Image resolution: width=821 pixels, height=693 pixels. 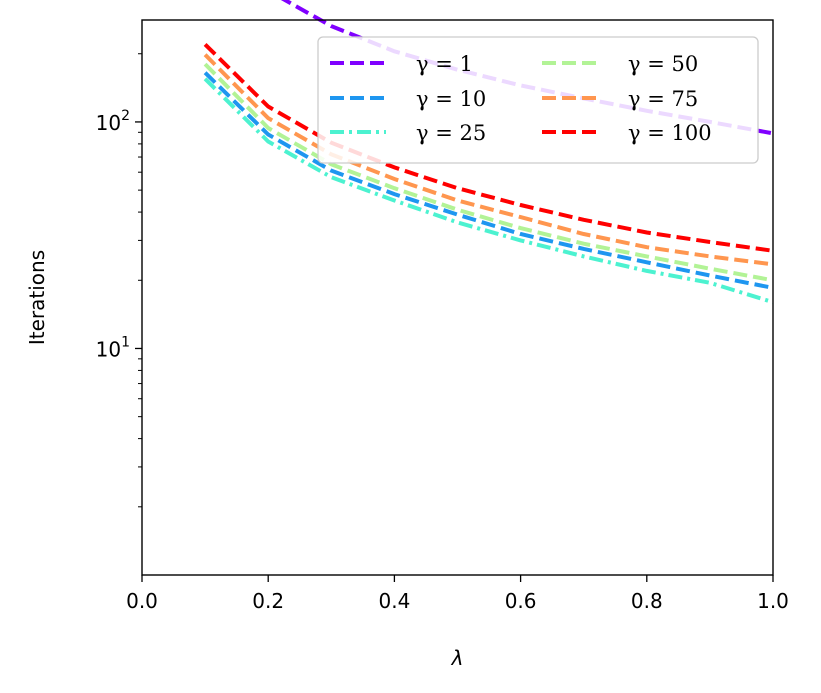 I want to click on x-tick-label: 1.0, so click(x=773, y=601).